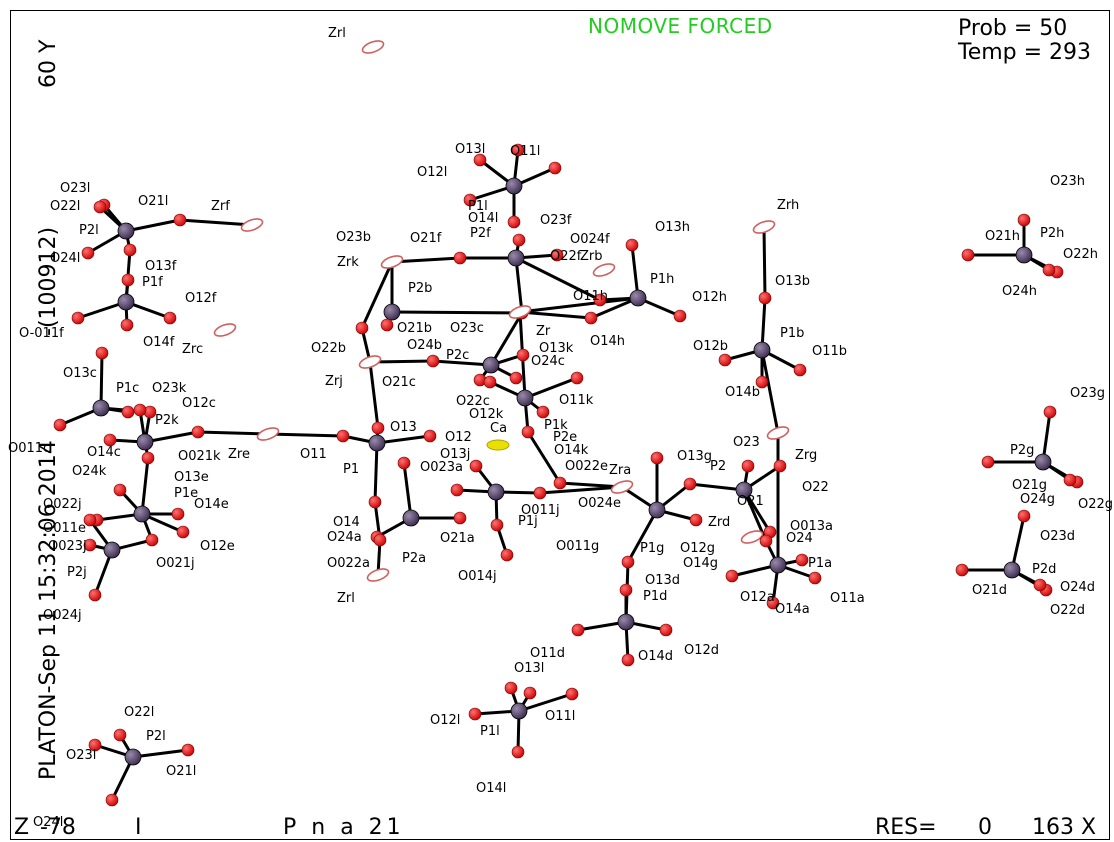 This screenshot has width=1114, height=842. Describe the element at coordinates (591, 256) in the screenshot. I see `atom-label: Zrb` at that location.